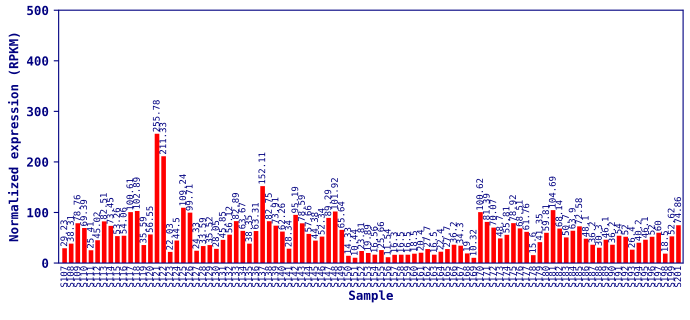  Describe the element at coordinates (558, 213) in the screenshot. I see `data-label: 68.14` at that location.